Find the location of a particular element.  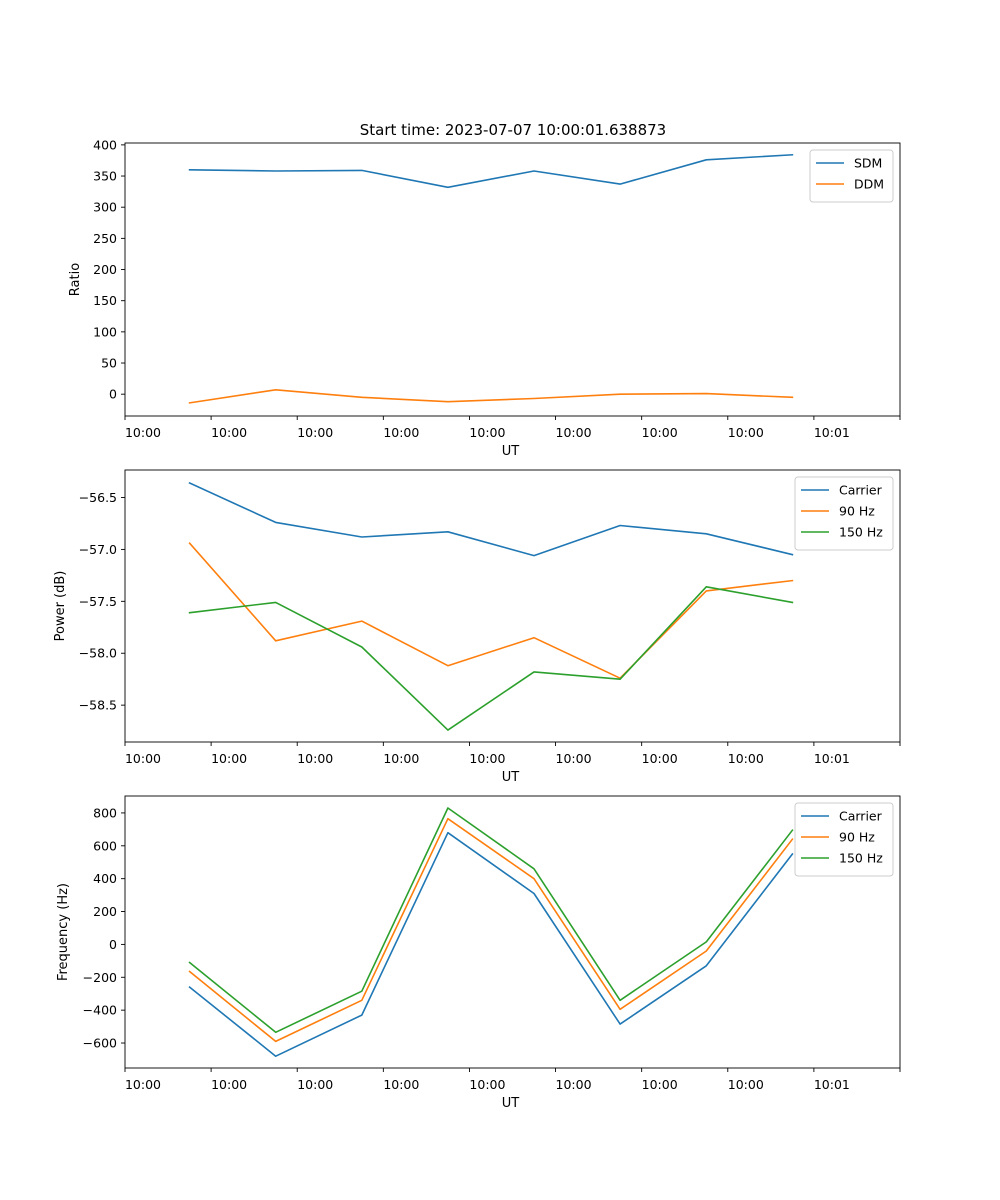

series-line-sdm is located at coordinates (491, 171).